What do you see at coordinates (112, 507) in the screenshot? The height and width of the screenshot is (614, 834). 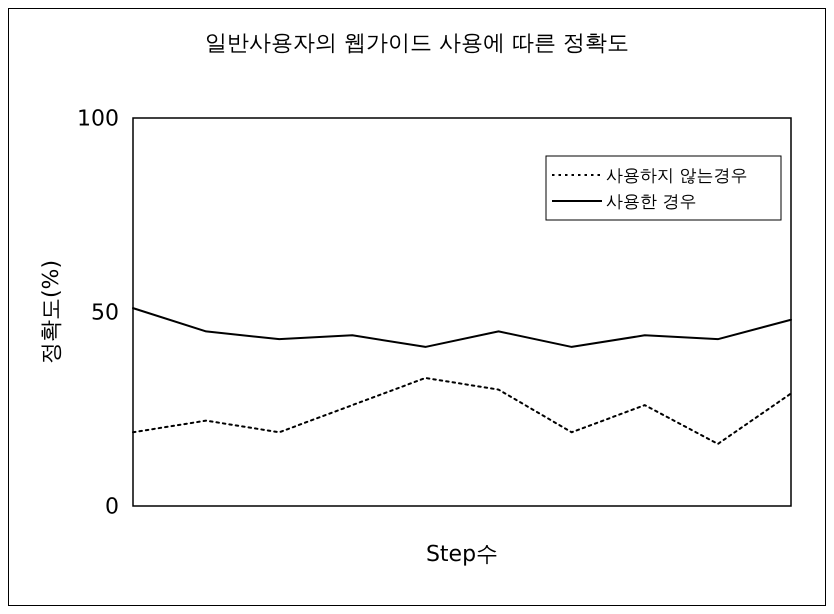 I see `y-tick-label: 0` at bounding box center [112, 507].